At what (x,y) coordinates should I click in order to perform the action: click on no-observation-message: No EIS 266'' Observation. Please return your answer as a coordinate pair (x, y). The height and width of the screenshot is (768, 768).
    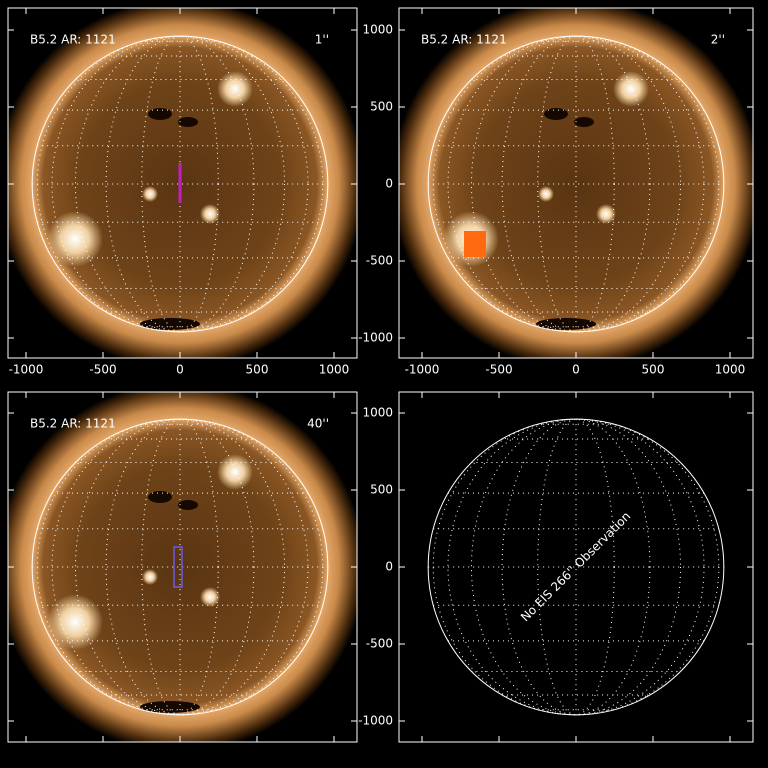
    Looking at the image, I should click on (575, 566).